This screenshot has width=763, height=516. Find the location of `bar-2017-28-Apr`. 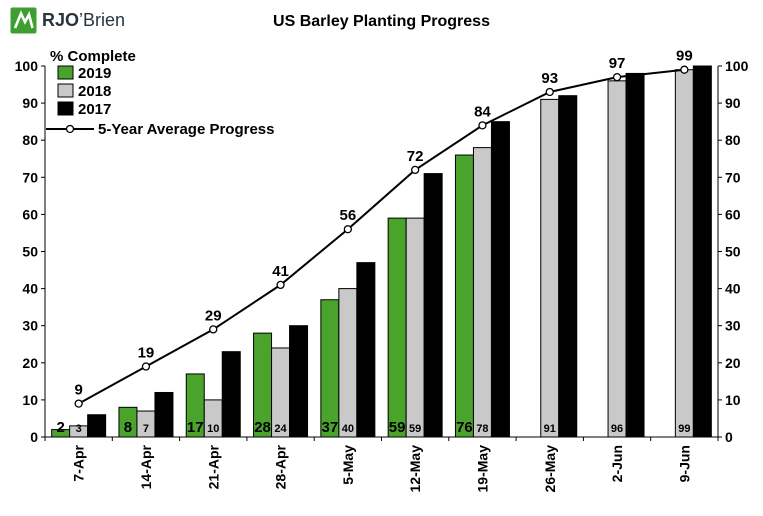

bar-2017-28-Apr is located at coordinates (299, 381).